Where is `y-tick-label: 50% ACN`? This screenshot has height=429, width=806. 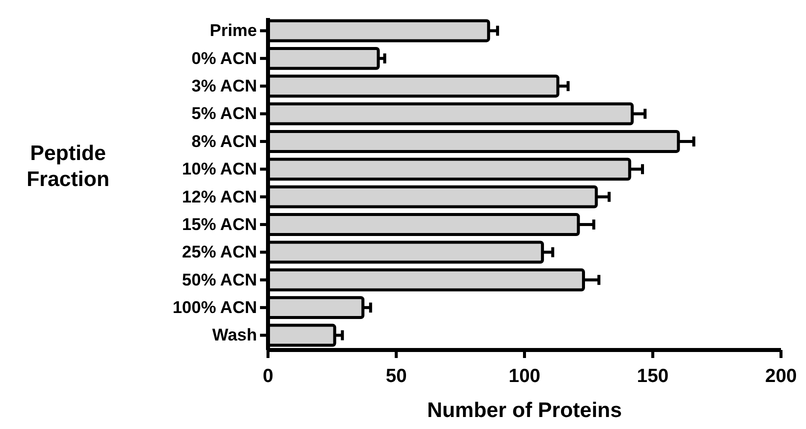
y-tick-label: 50% ACN is located at coordinates (219, 280).